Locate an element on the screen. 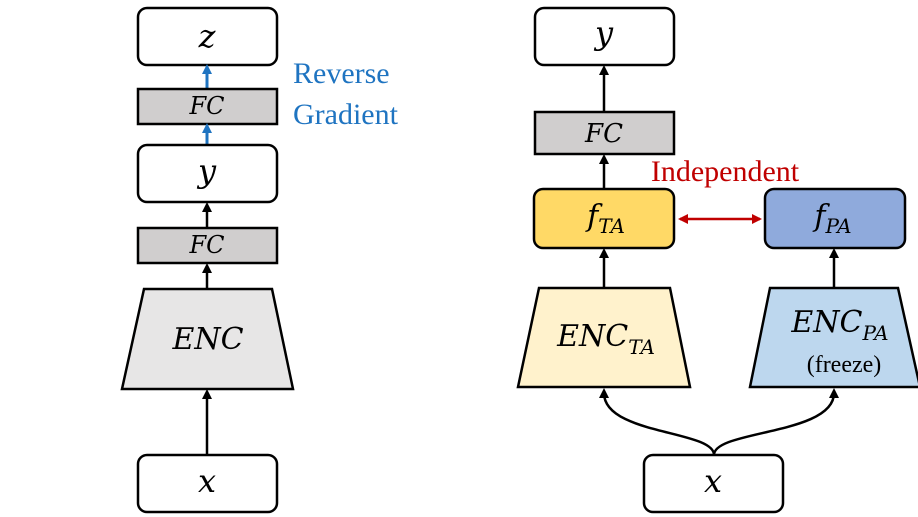  left-input-x-label: x is located at coordinates (207, 481).